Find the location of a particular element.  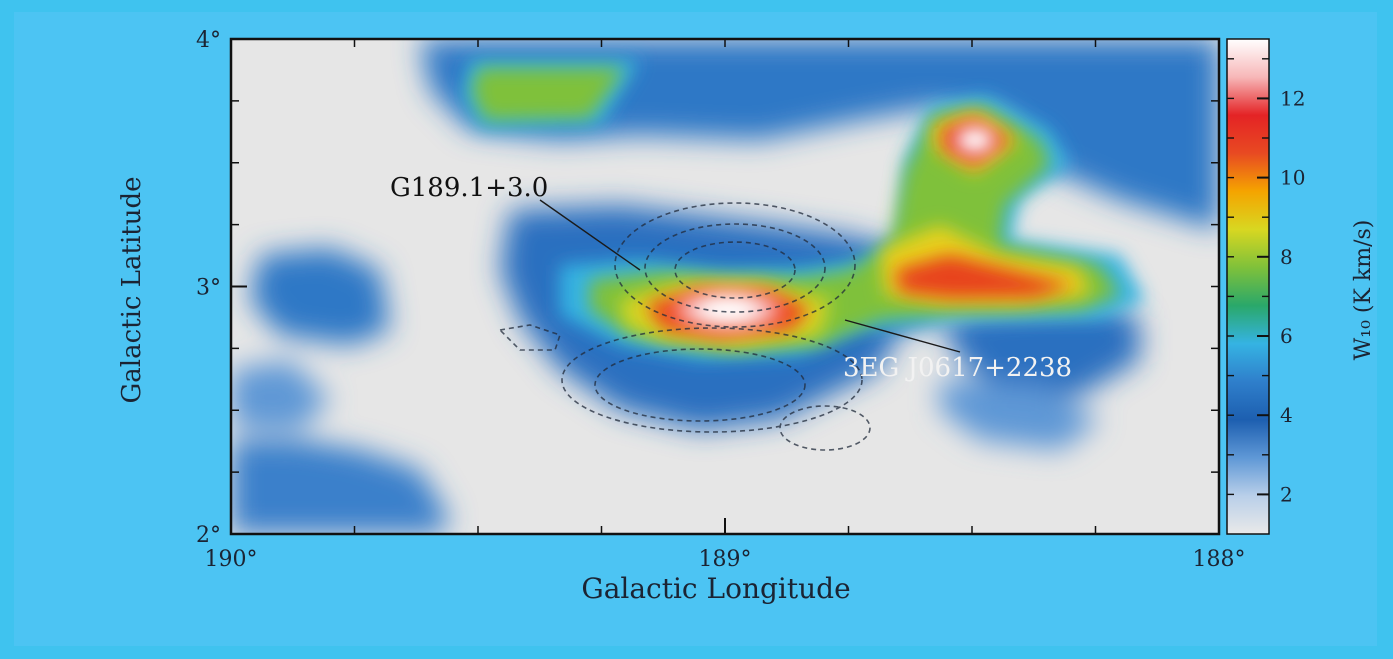

contours is located at coordinates (684, 326).